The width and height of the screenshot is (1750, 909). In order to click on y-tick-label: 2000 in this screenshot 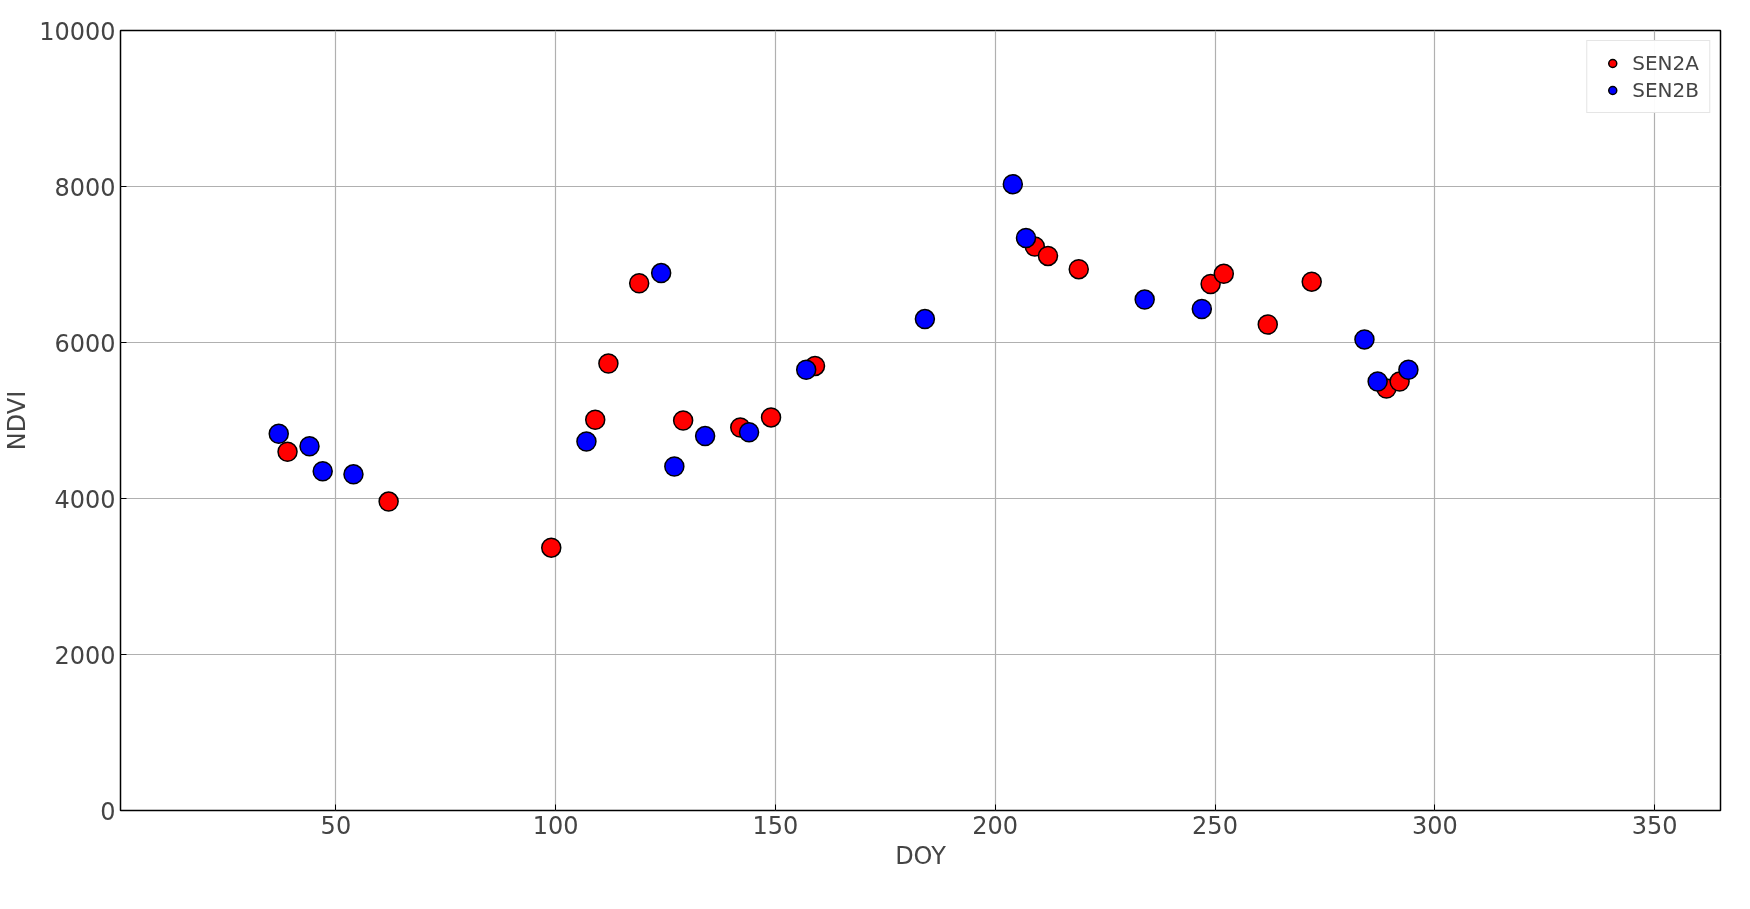, I will do `click(85, 655)`.